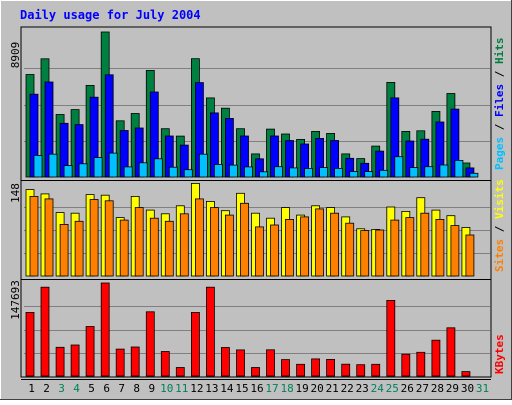  Describe the element at coordinates (61, 388) in the screenshot. I see `x-tick-label-day-3: 3` at that location.